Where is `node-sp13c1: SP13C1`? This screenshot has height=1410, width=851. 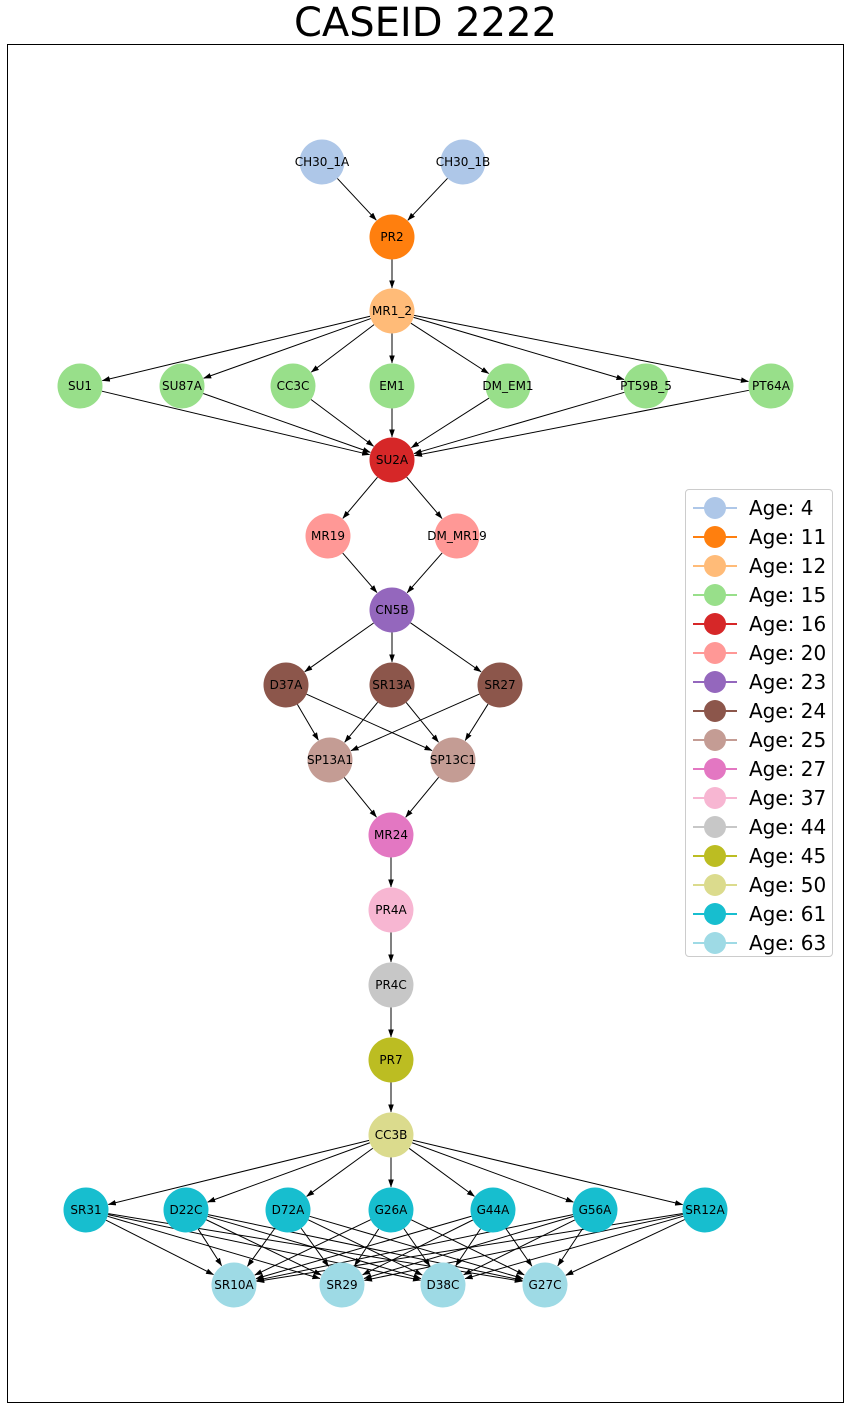 node-sp13c1: SP13C1 is located at coordinates (453, 760).